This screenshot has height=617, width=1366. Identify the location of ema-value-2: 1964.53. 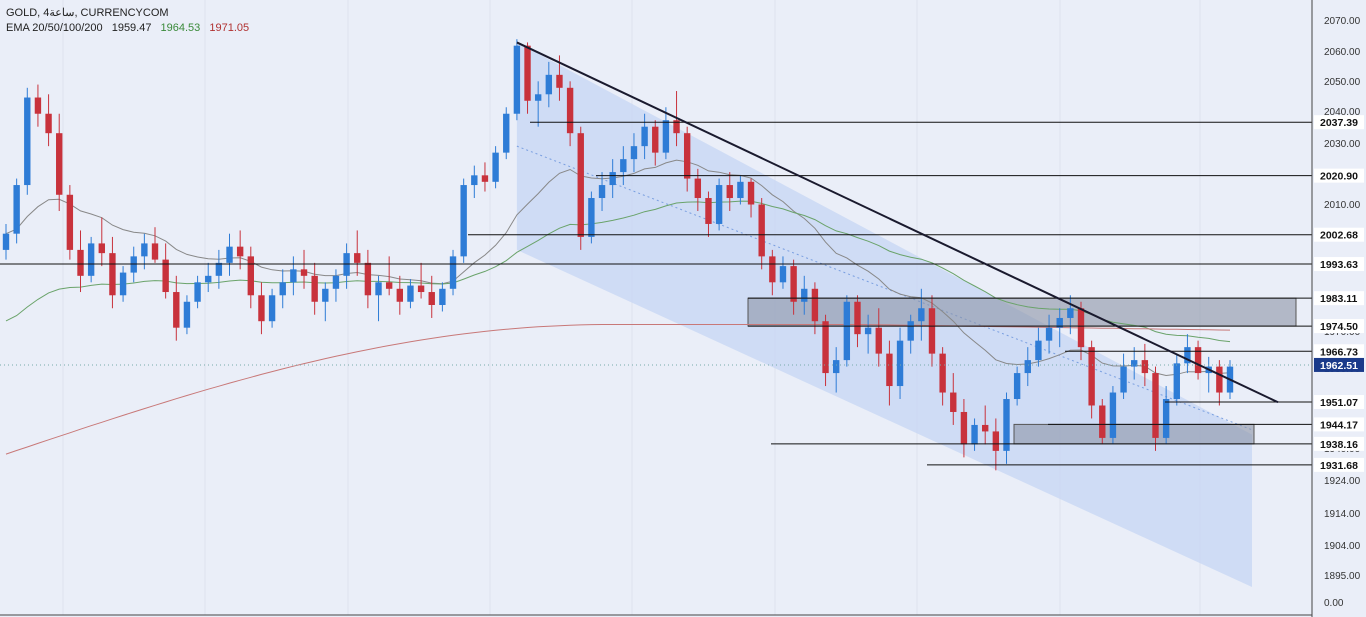
(180, 28).